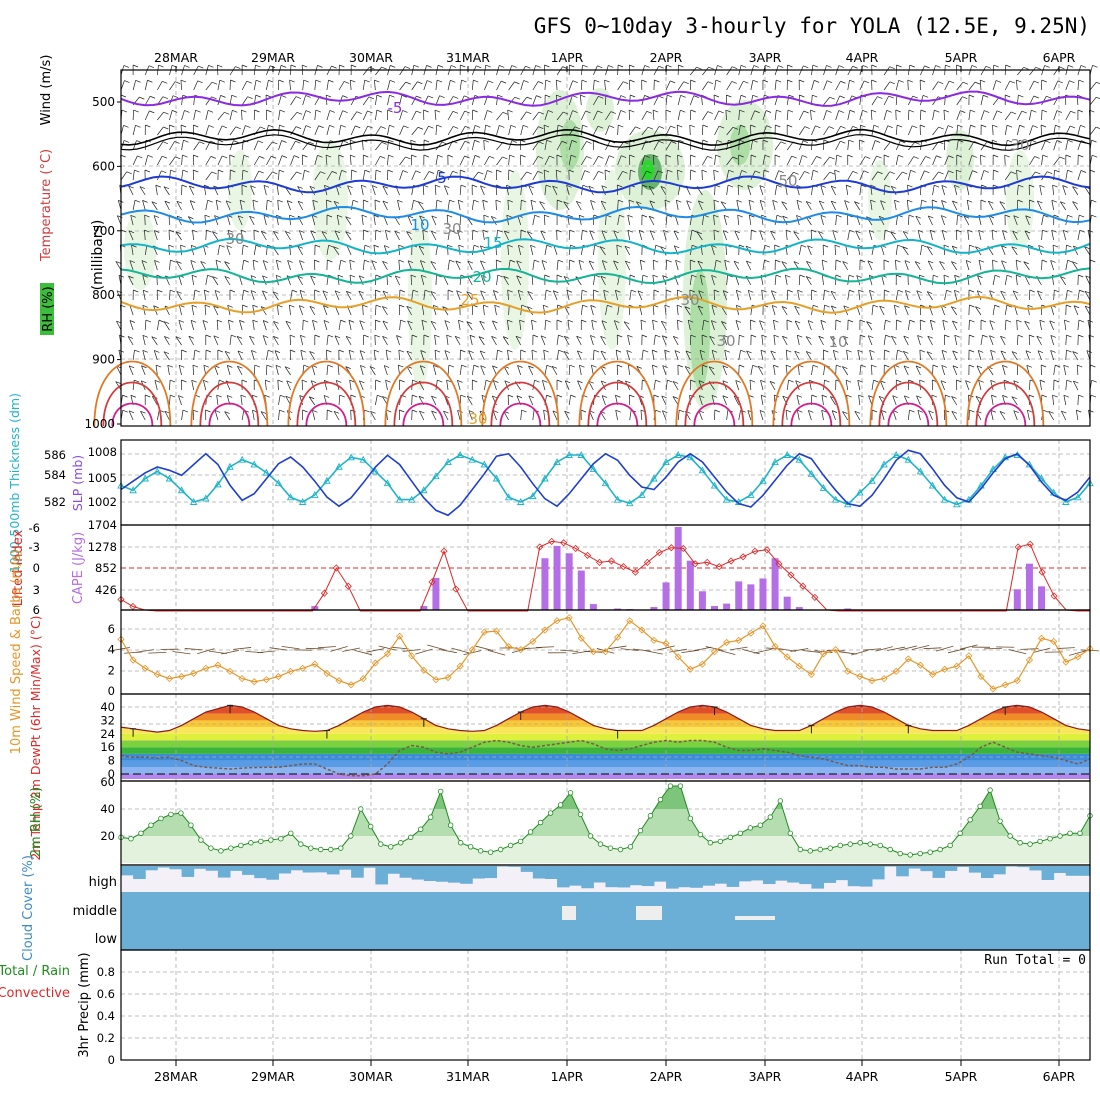 This screenshot has height=1100, width=1100. What do you see at coordinates (16, 652) in the screenshot?
I see `wind10m-label: 10m Wind Speed & Barbs (m/s)` at bounding box center [16, 652].